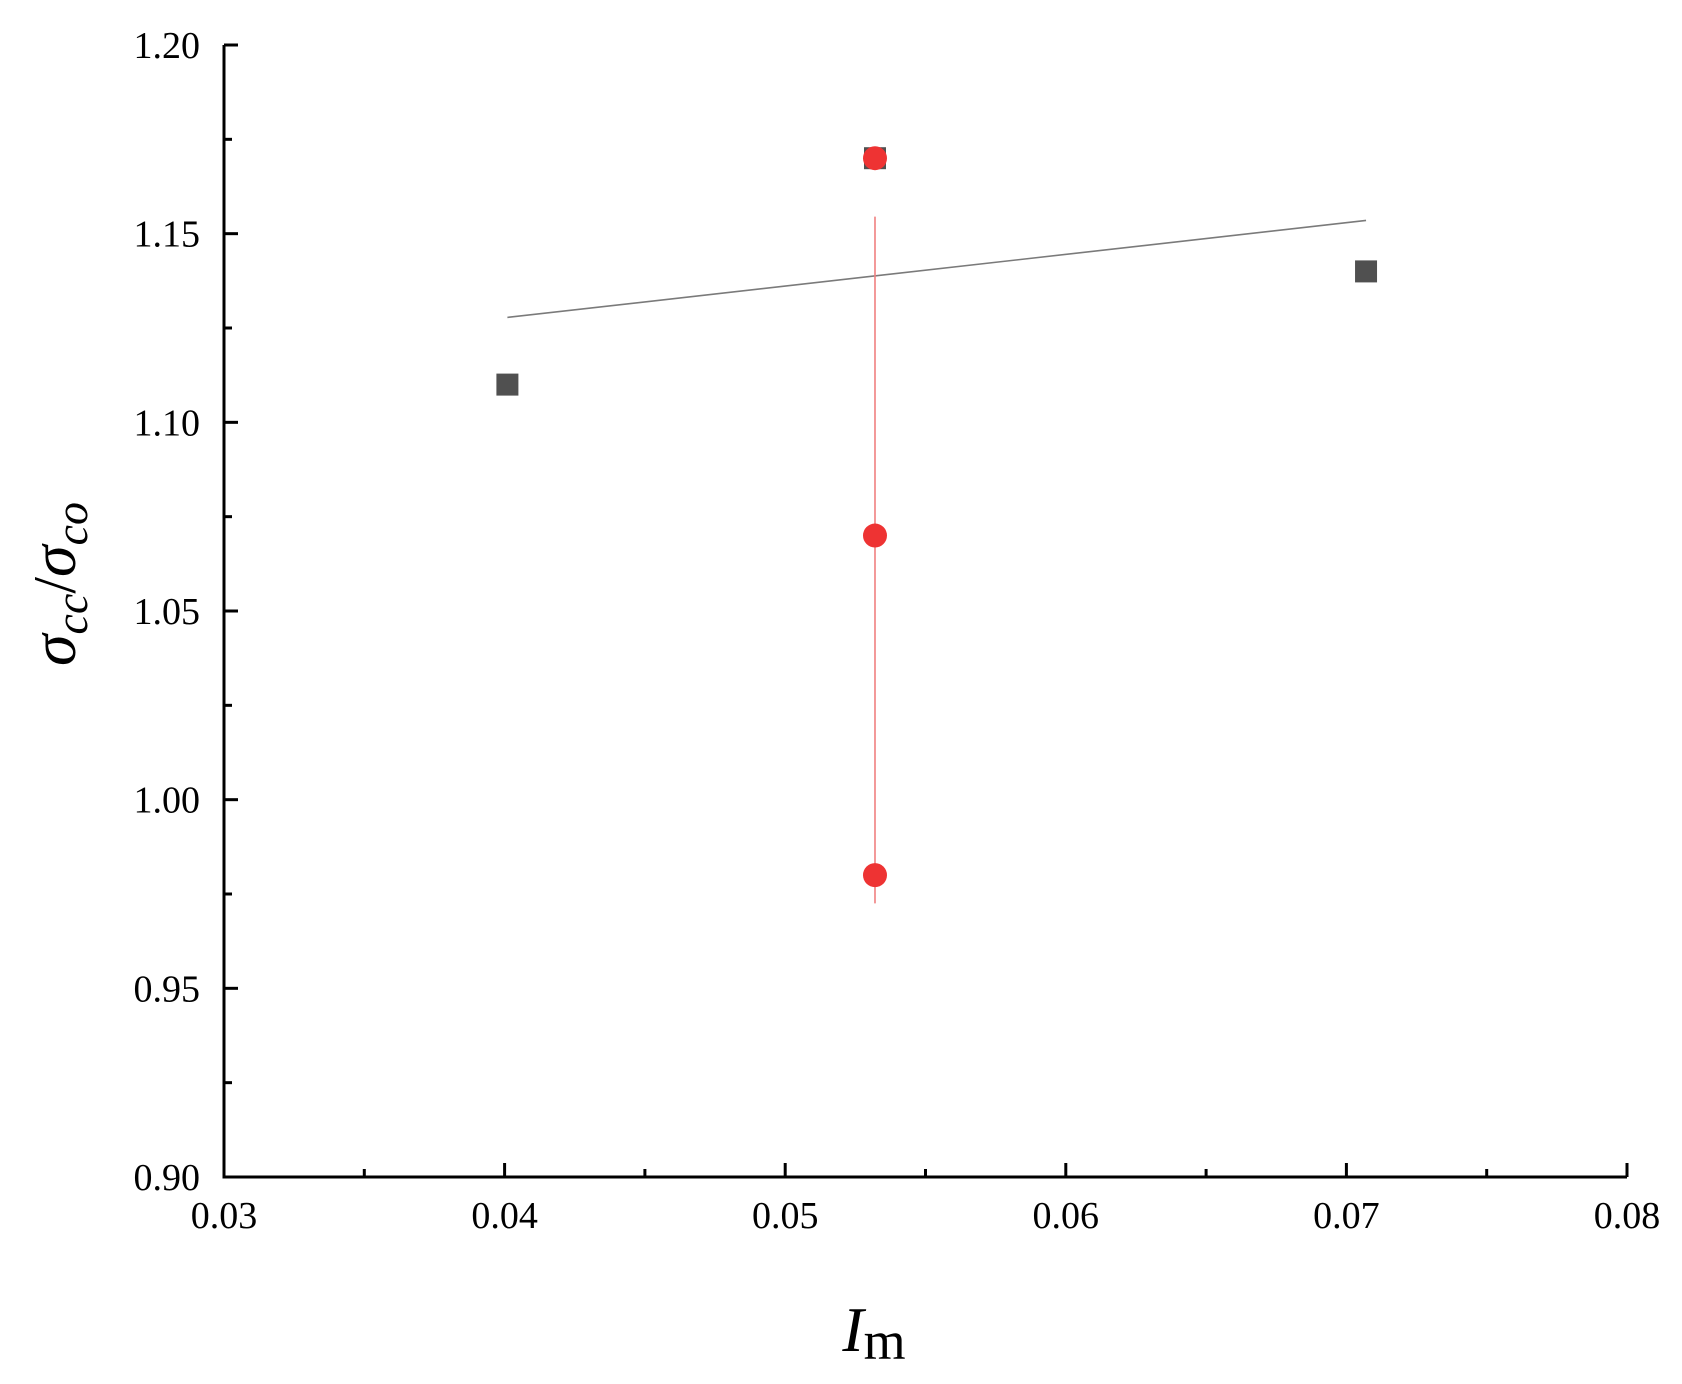 The width and height of the screenshot is (1682, 1384). I want to click on y-tick-label: 1.15, so click(167, 235).